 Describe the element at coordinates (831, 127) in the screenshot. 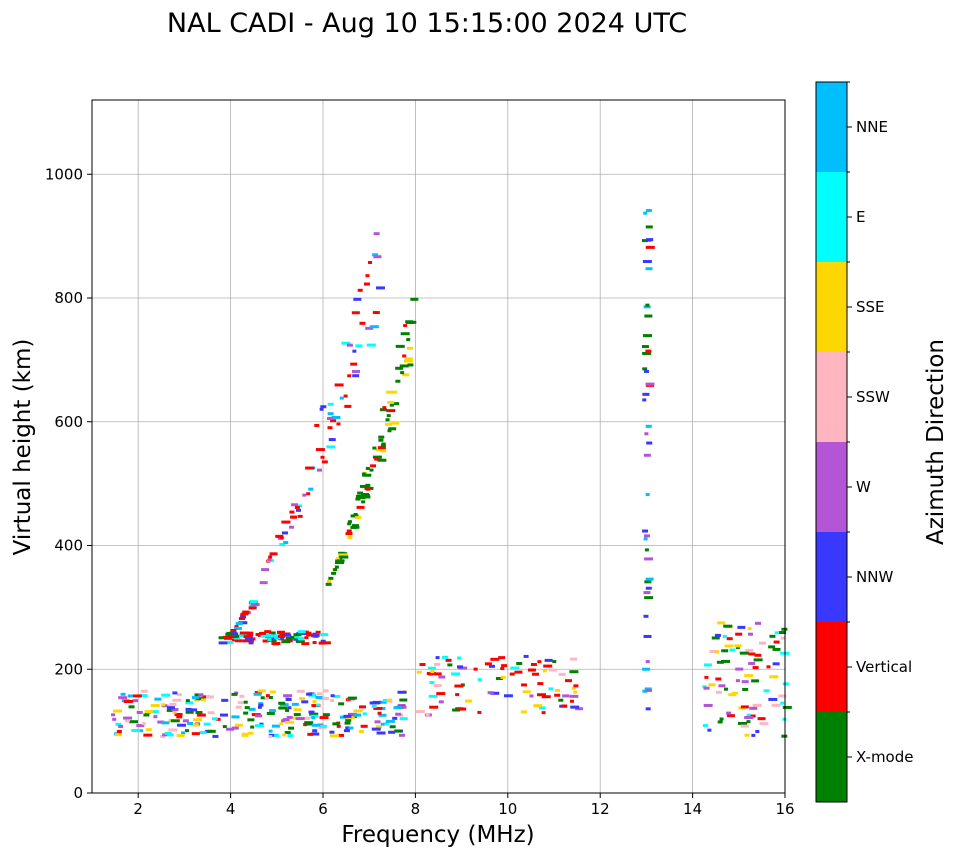

I see `colorbar-segment` at that location.